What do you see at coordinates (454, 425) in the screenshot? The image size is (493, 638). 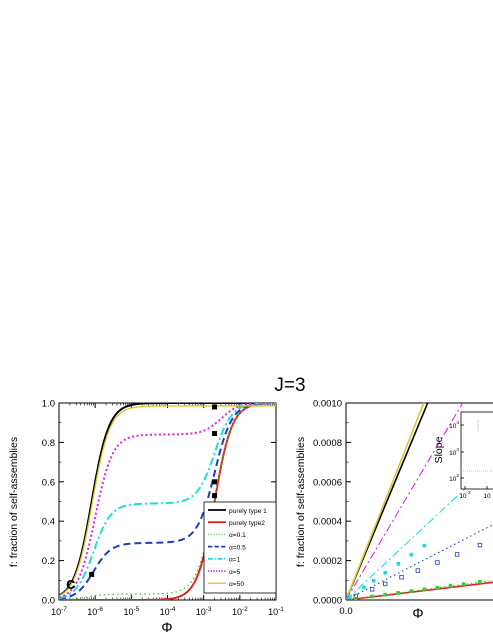 I see `inset-y-tick-label: 10⁴` at bounding box center [454, 425].